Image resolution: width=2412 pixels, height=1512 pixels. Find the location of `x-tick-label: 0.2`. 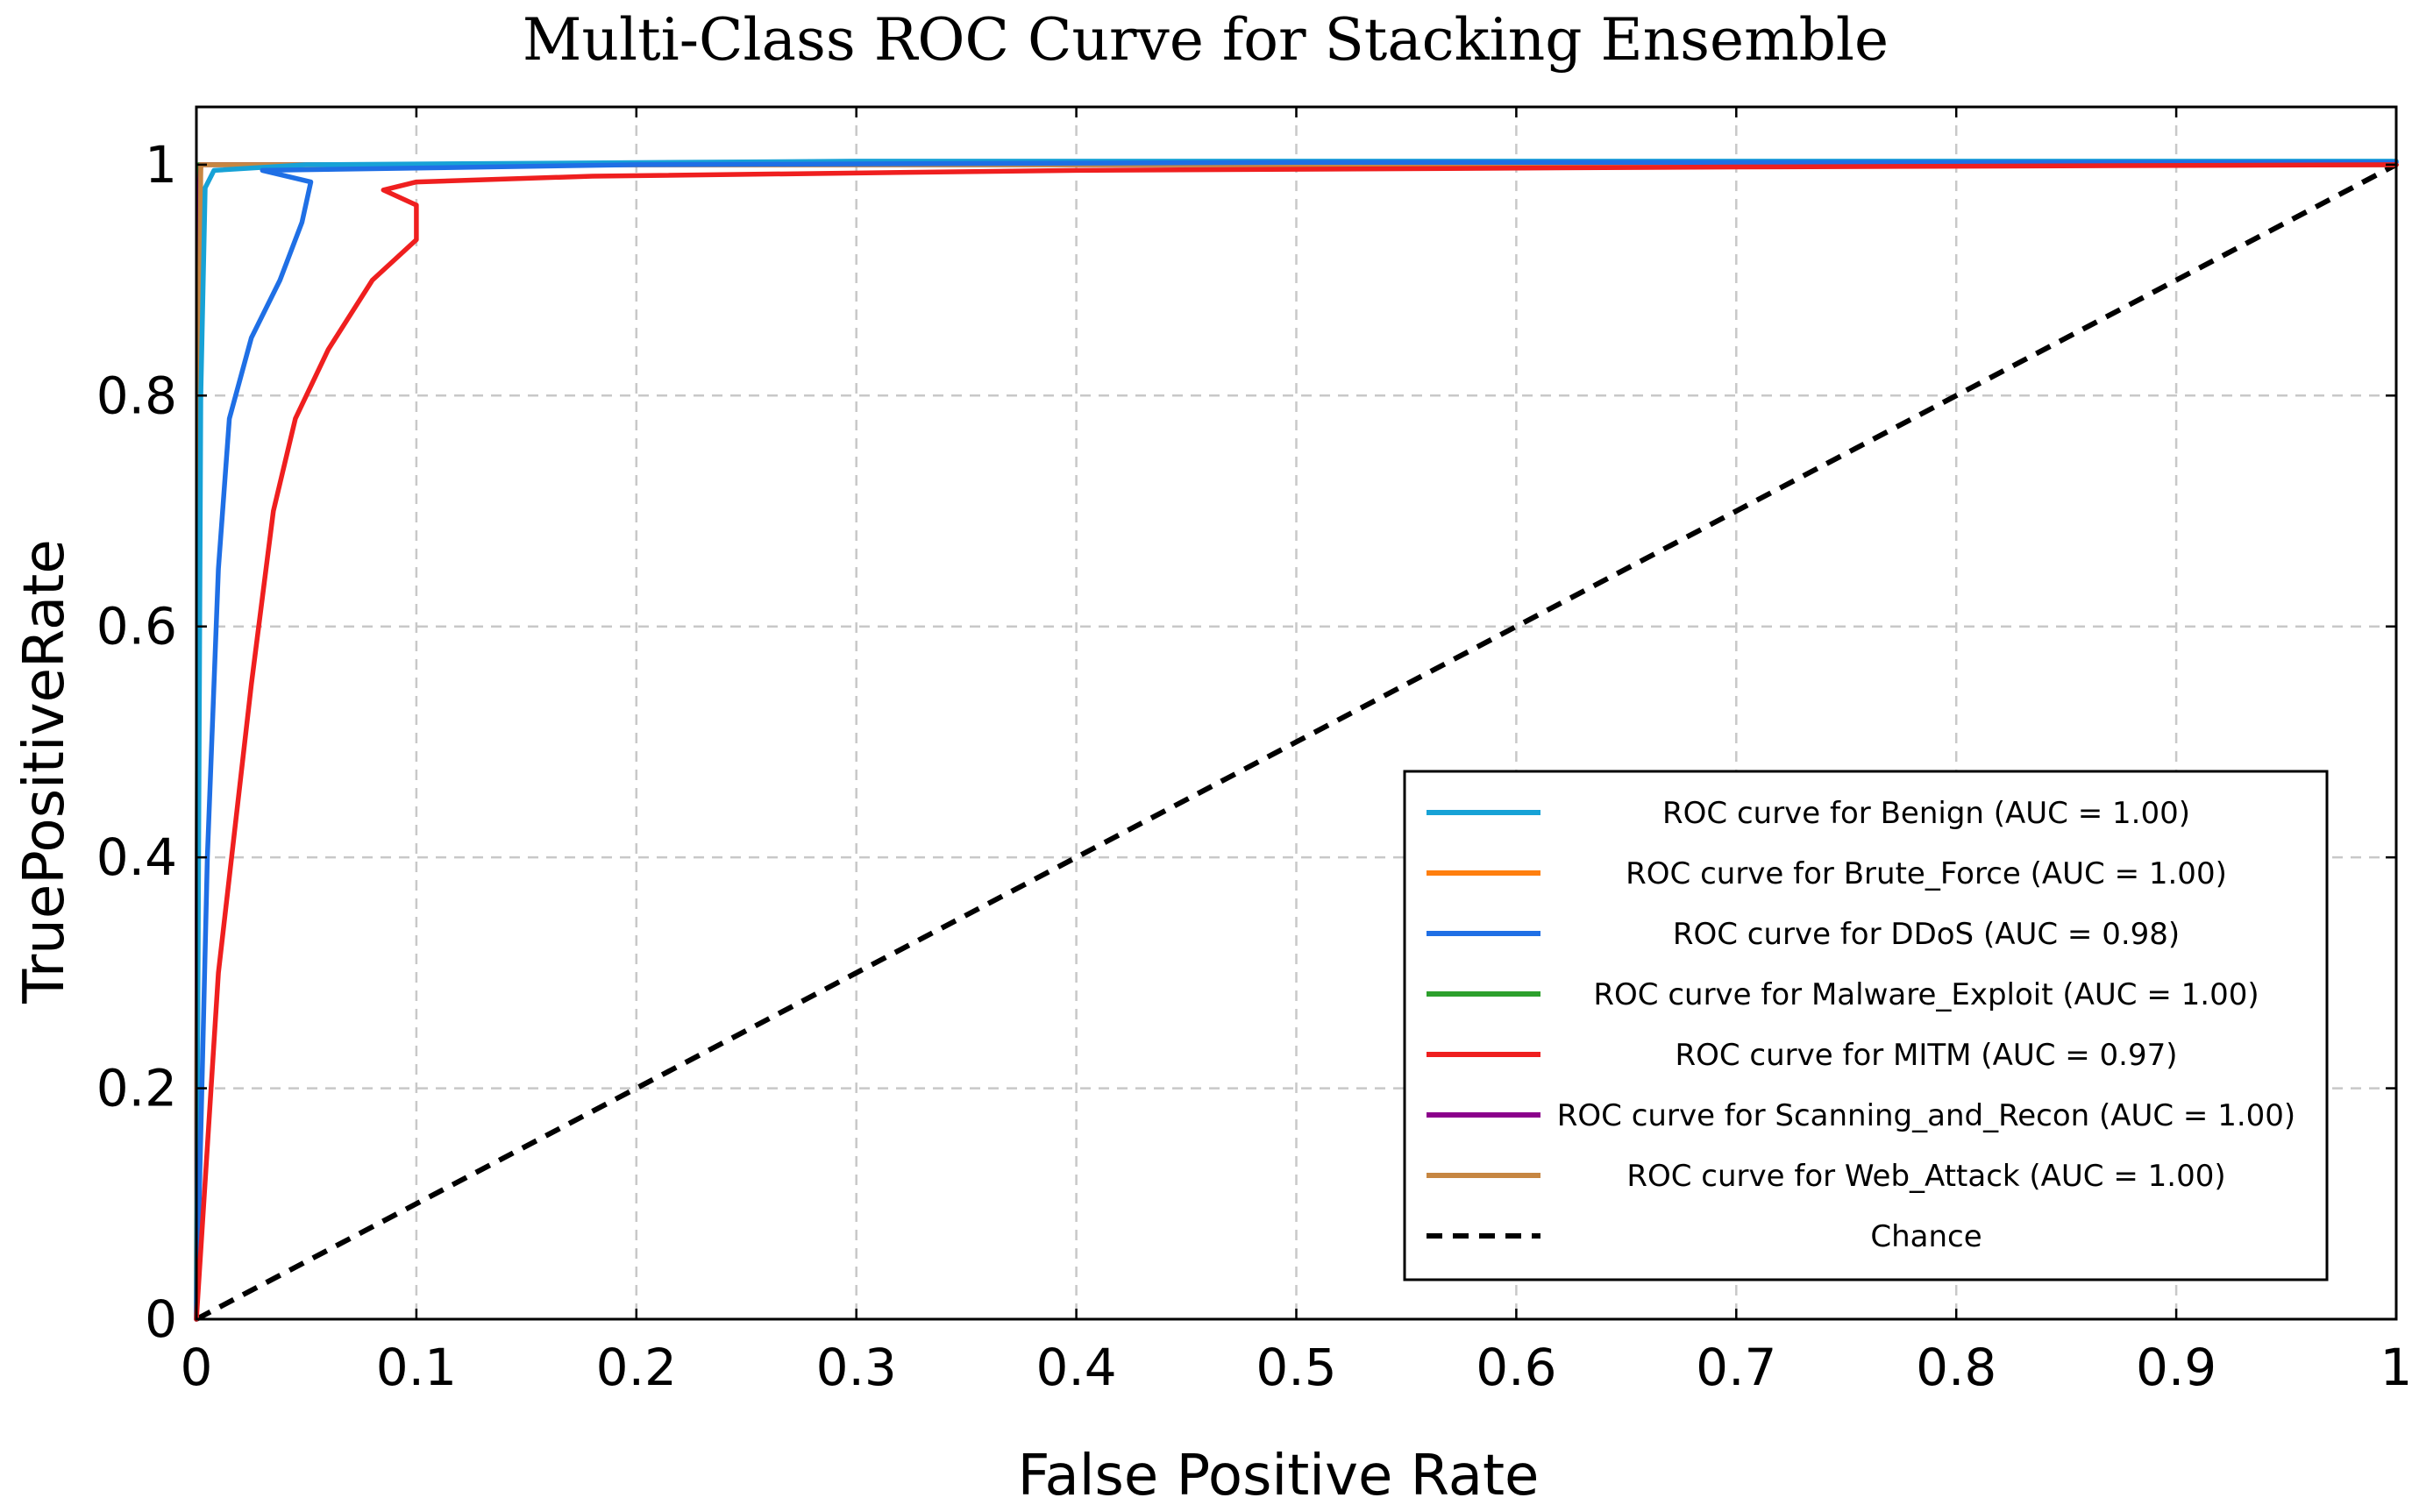

x-tick-label: 0.2 is located at coordinates (637, 1367).